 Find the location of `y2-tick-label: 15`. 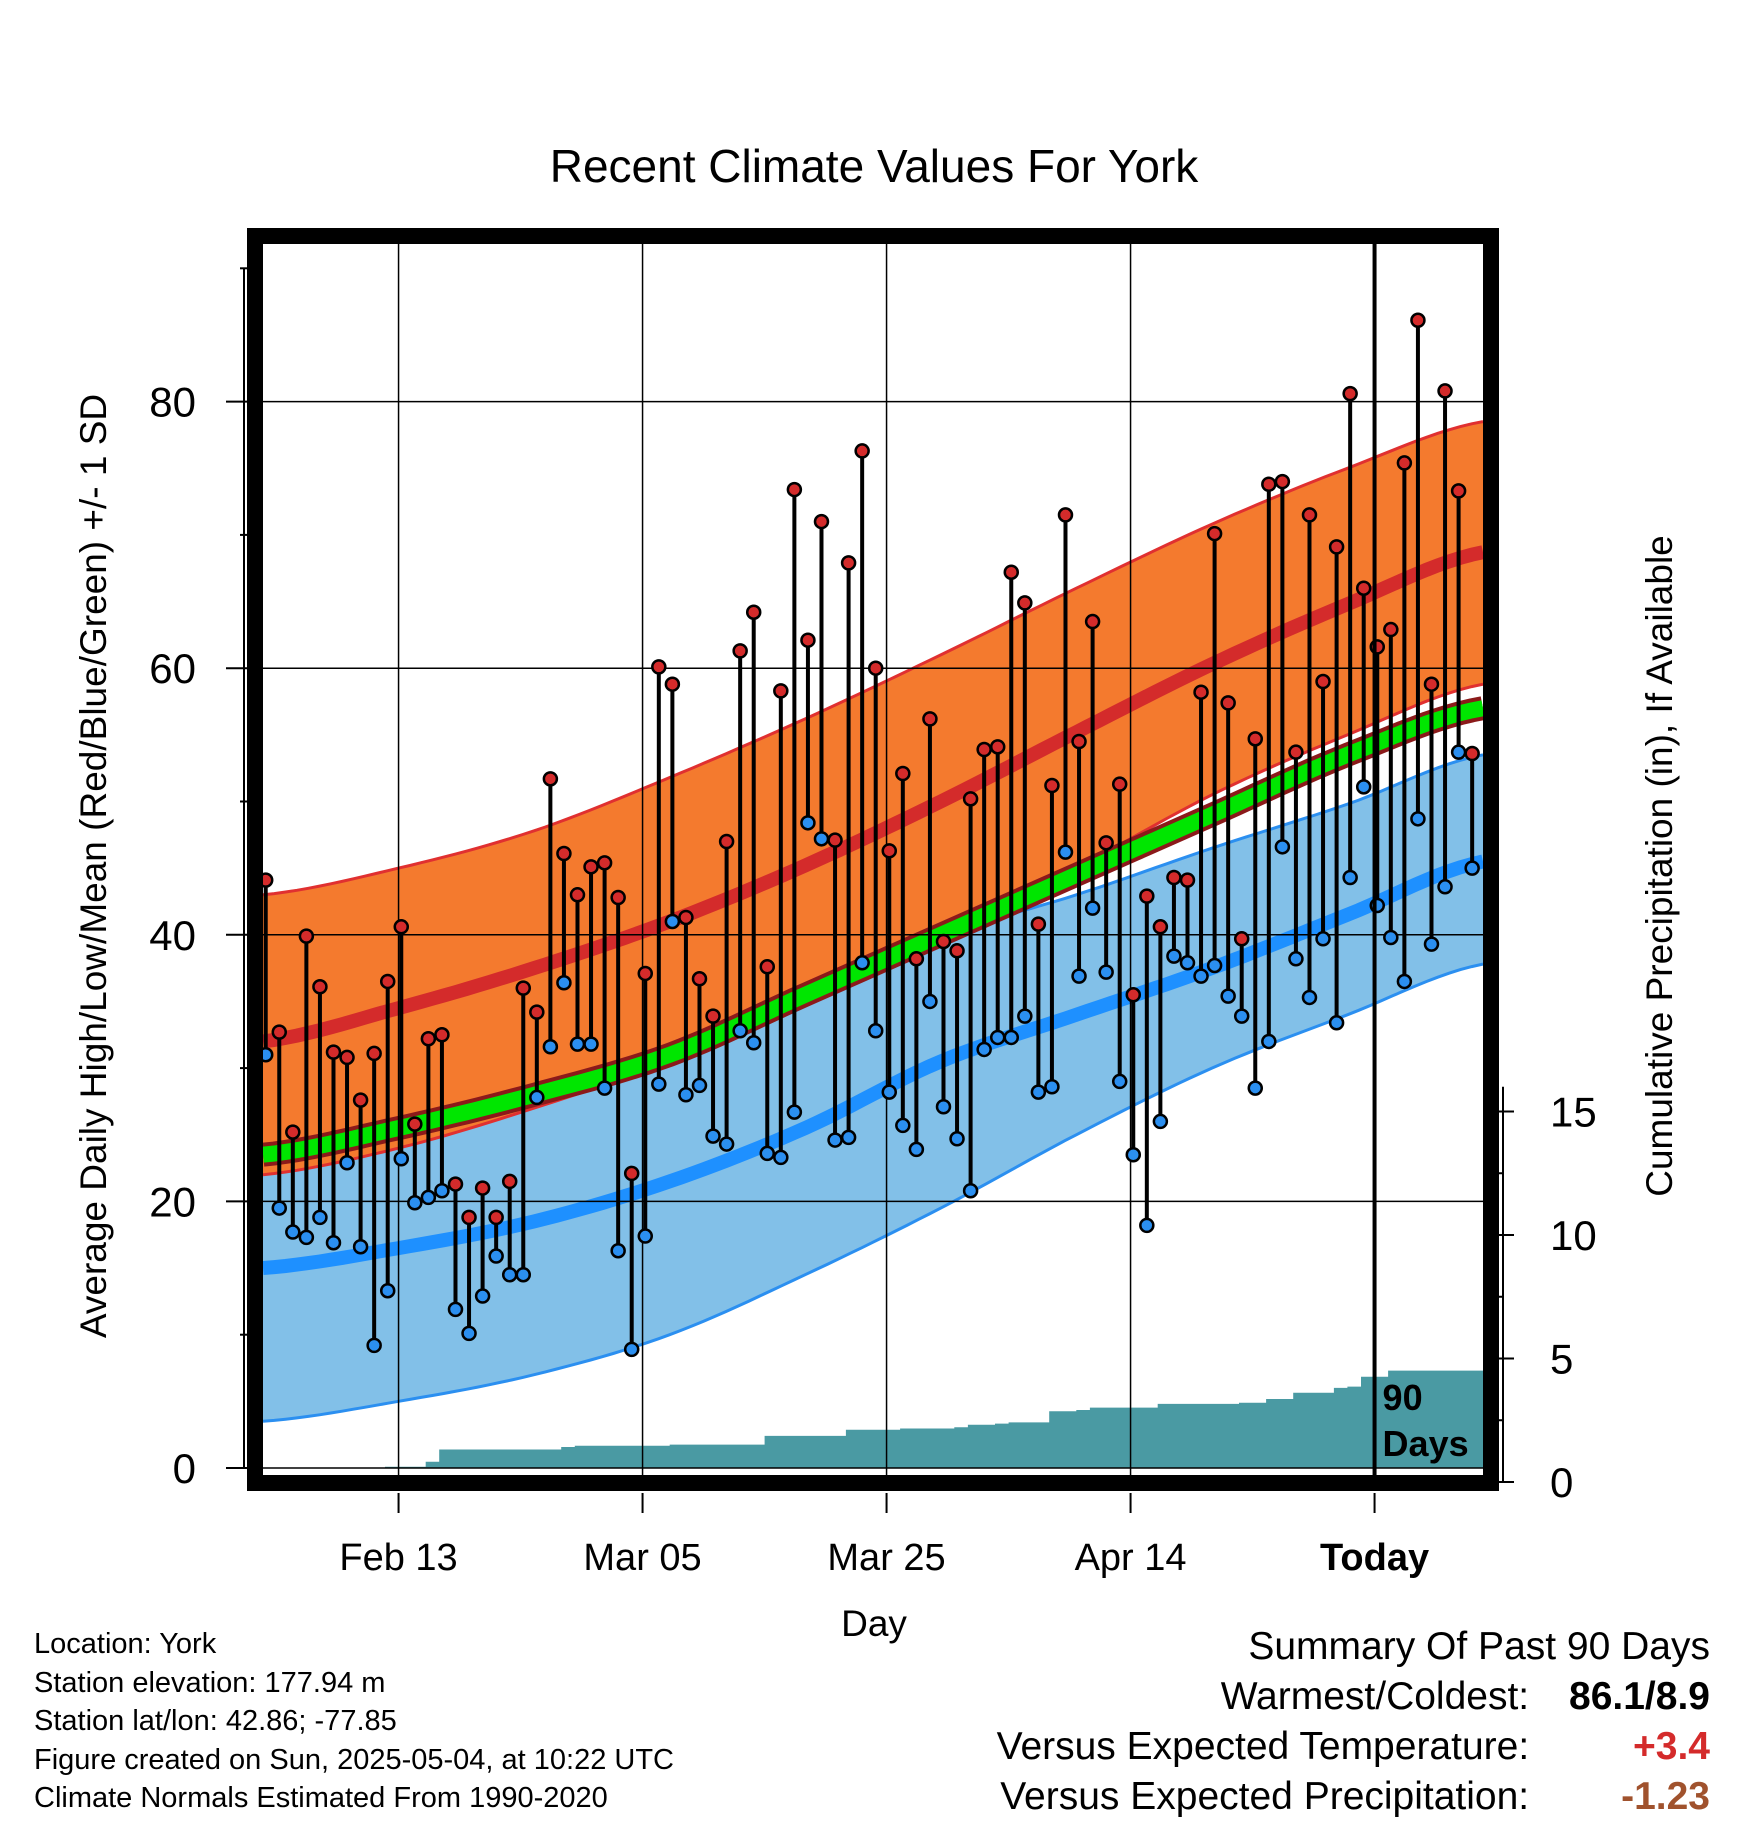

y2-tick-label: 15 is located at coordinates (1573, 1112).